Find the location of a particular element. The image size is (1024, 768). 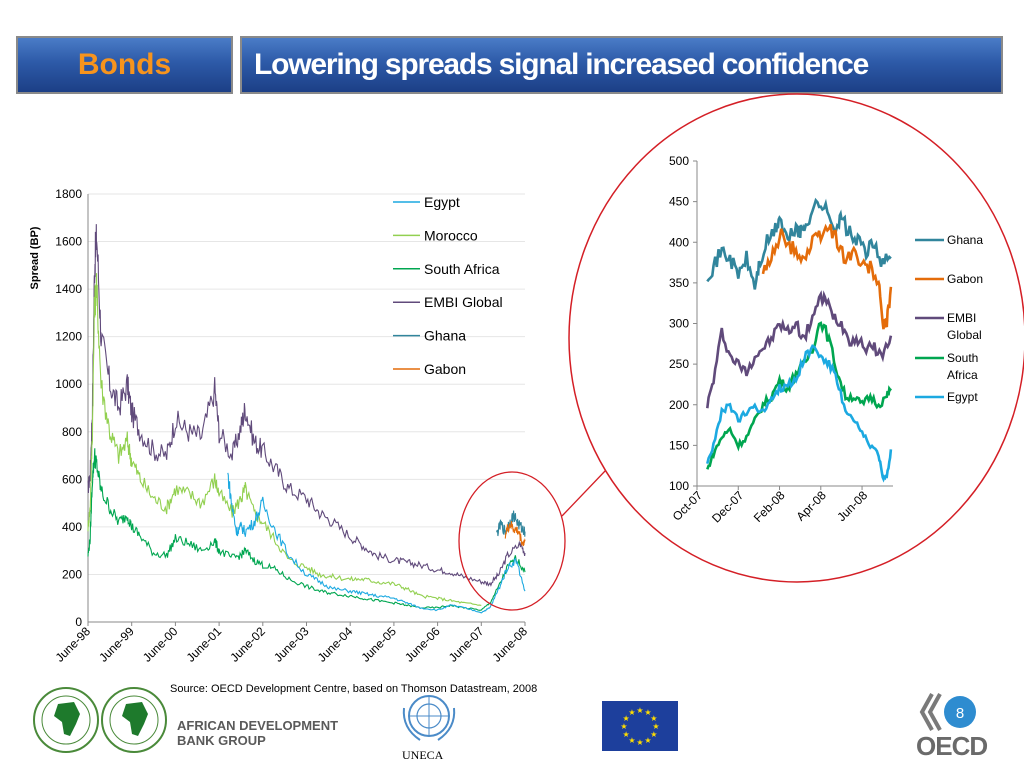

main-y-tick-label: 400 is located at coordinates (72, 527).